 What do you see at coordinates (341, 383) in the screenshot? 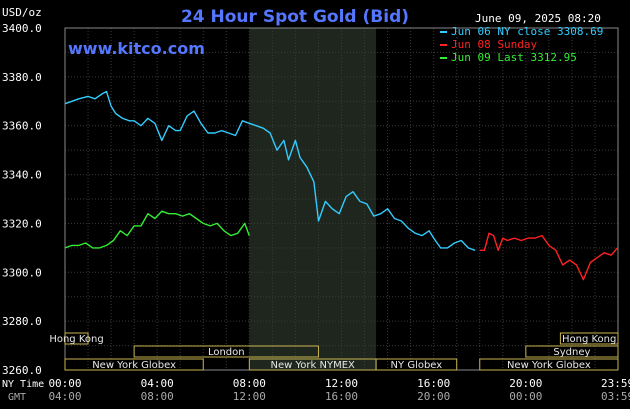
I see `x-tick-label-ny: 12:00` at bounding box center [341, 383].